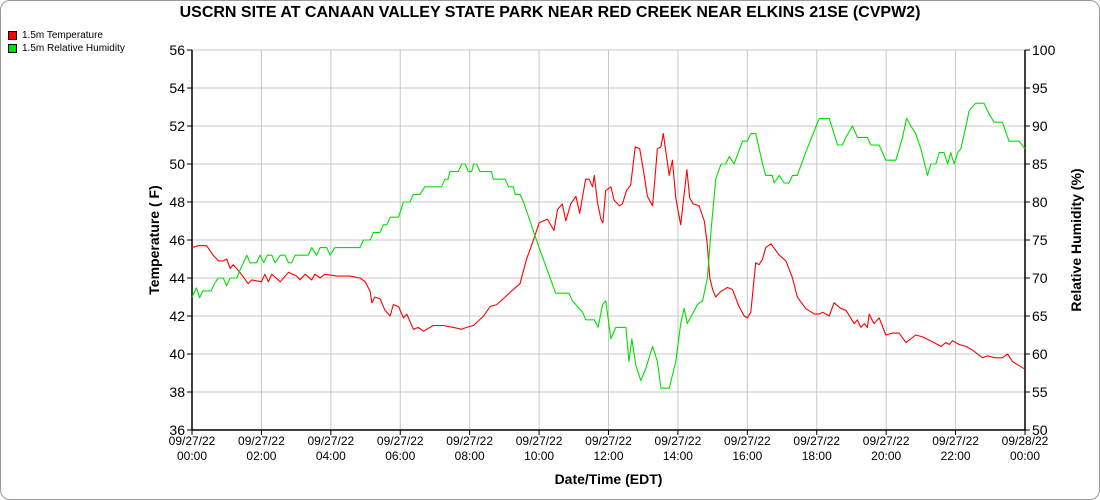 This screenshot has width=1100, height=500. Describe the element at coordinates (177, 88) in the screenshot. I see `y-tick-label-left: 54` at that location.